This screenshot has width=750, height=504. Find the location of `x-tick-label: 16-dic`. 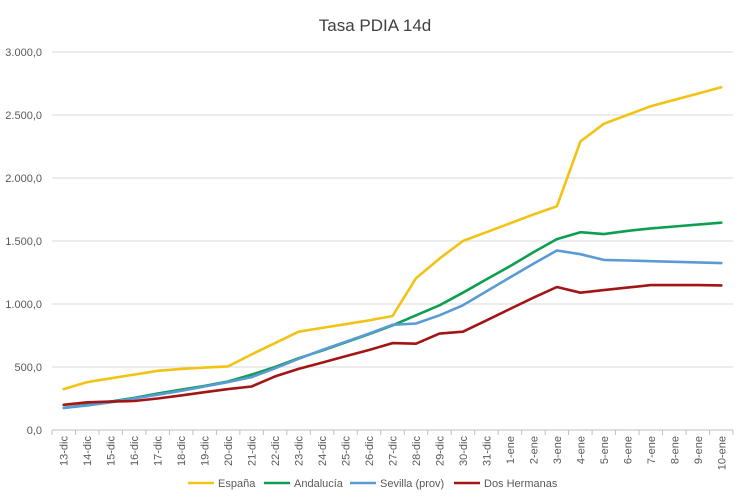

x-tick-label: 16-dic is located at coordinates (135, 451).